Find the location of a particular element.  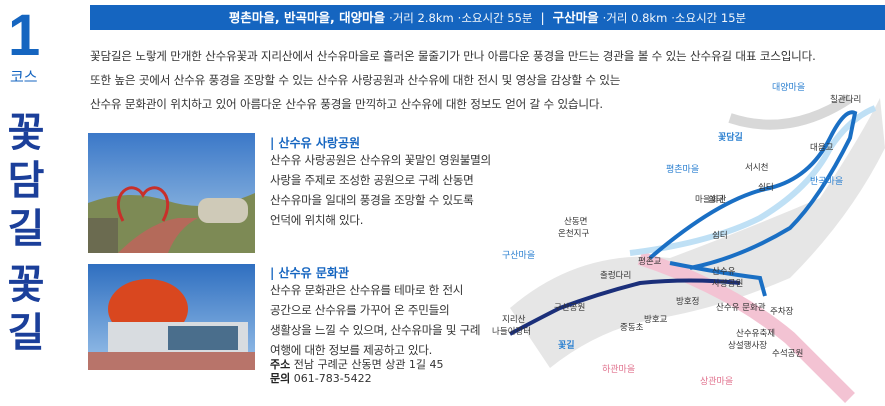

map-label: 대양마을 is located at coordinates (788, 87).